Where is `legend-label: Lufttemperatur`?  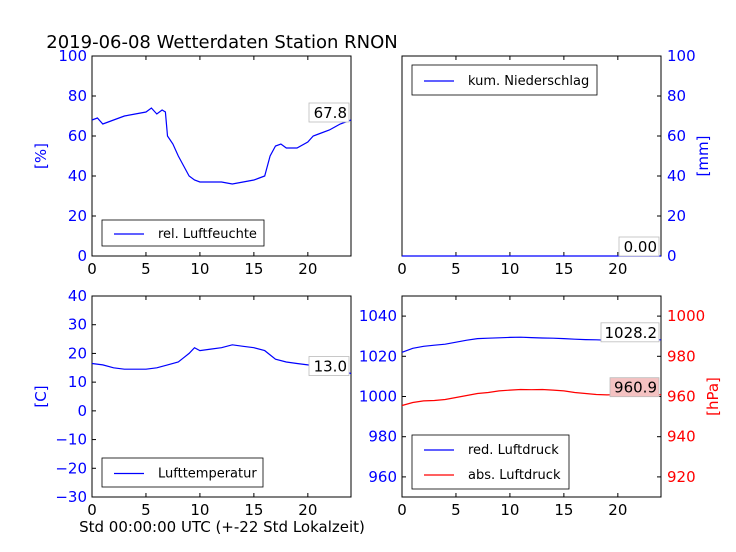 legend-label: Lufttemperatur is located at coordinates (207, 474).